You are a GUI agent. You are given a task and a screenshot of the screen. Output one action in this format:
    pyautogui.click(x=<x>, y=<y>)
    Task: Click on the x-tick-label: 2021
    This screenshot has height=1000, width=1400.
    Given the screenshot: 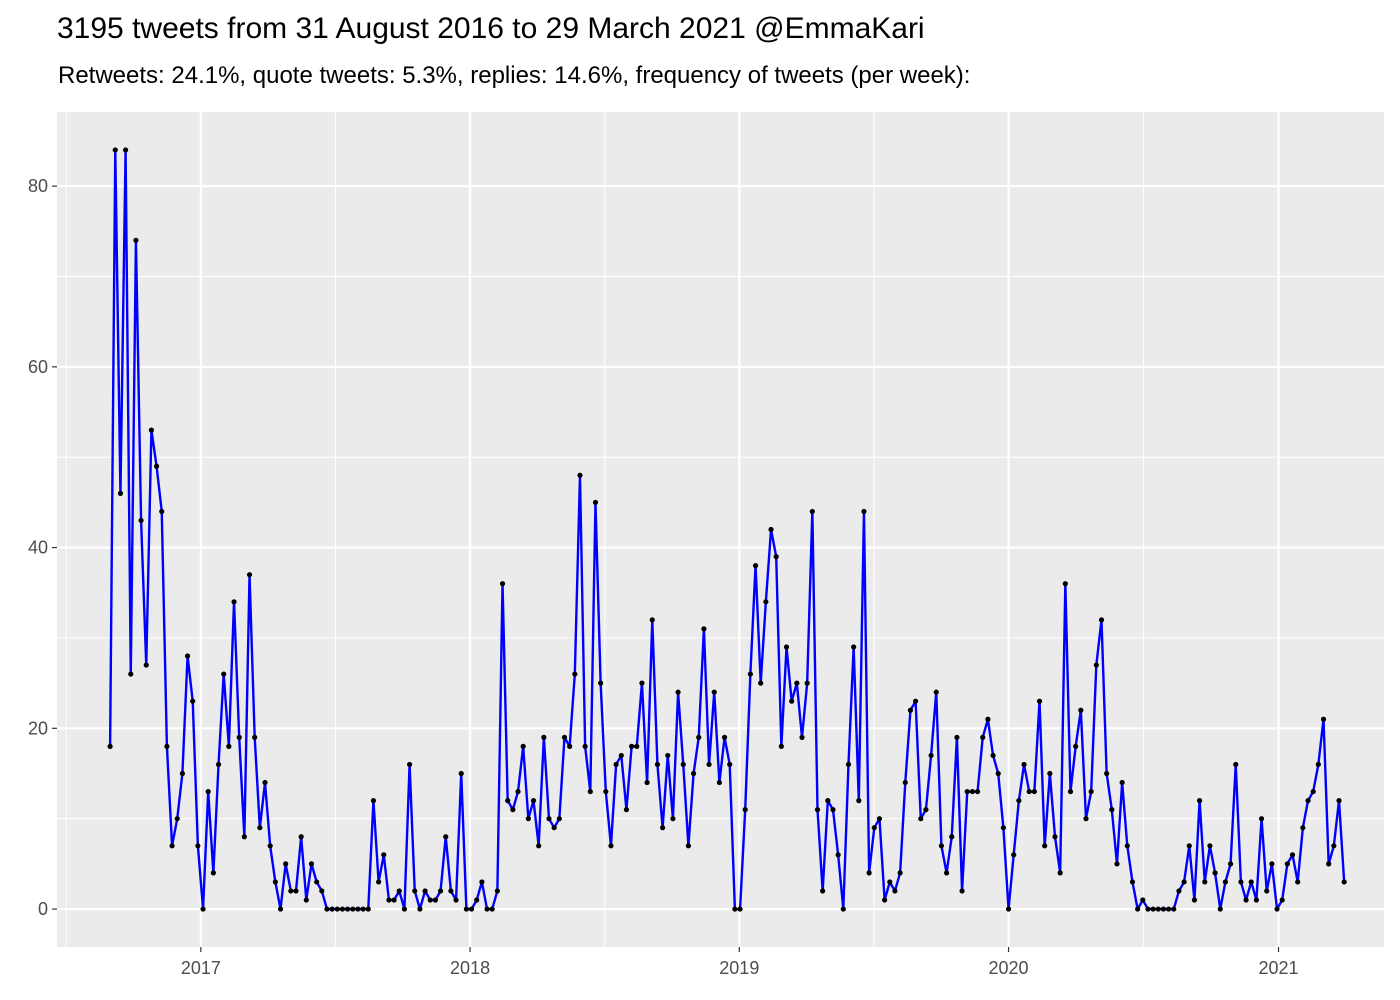 What is the action you would take?
    pyautogui.click(x=1278, y=968)
    